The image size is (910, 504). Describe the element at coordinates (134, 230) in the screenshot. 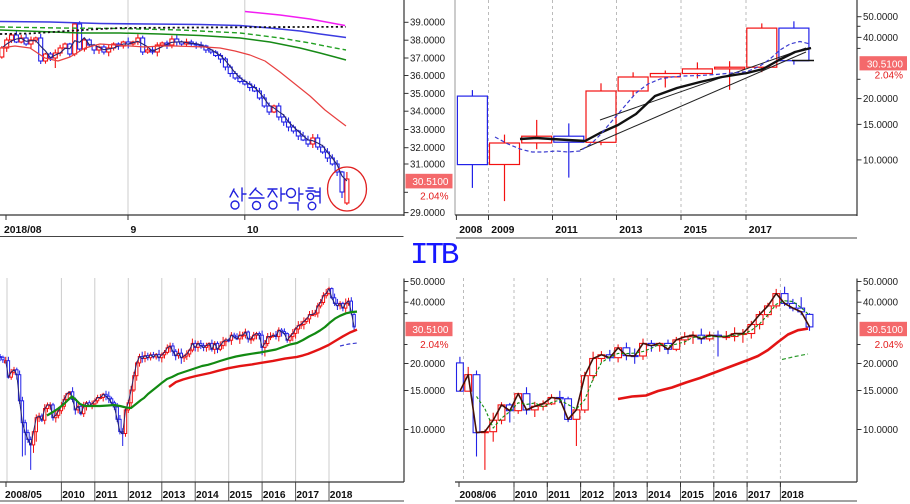

I see `svg-text: 9` at that location.